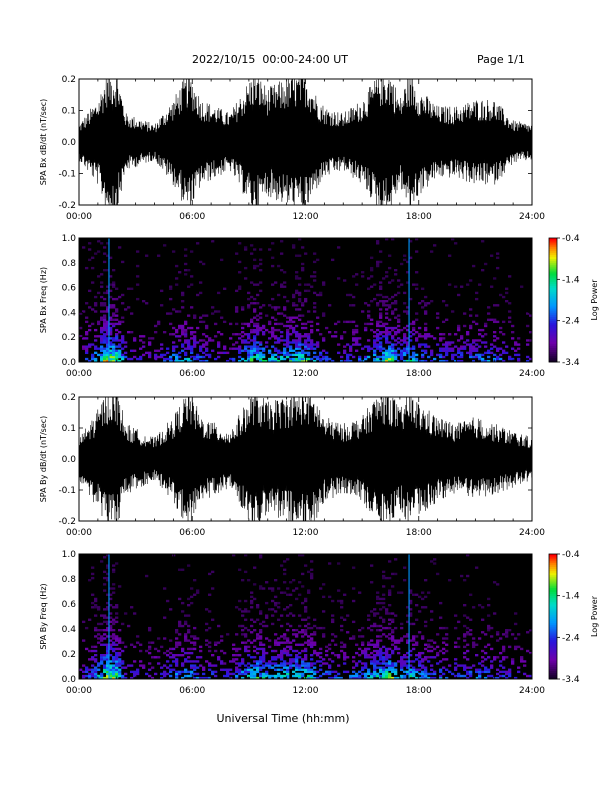  Describe the element at coordinates (501, 59) in the screenshot. I see `page-number: Page 1/1` at that location.